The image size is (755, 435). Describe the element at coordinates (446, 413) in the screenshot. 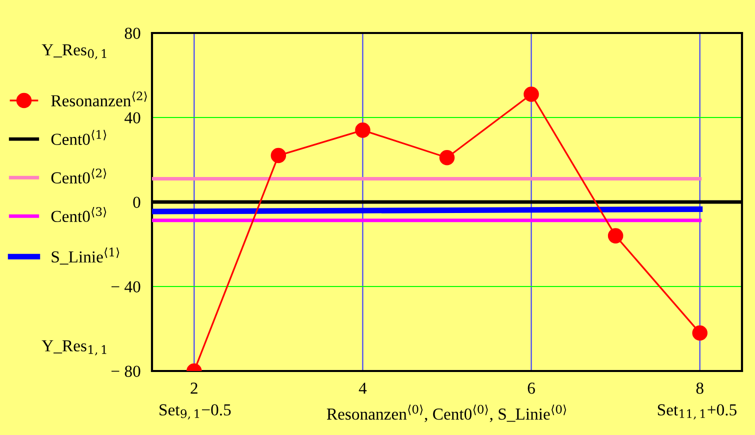

I see `x-axis-title: Resonanzen$^{⟨0⟩}$, Cent0$^{⟨0⟩}$, S_Linie$^{⟨0⟩}$` at that location.